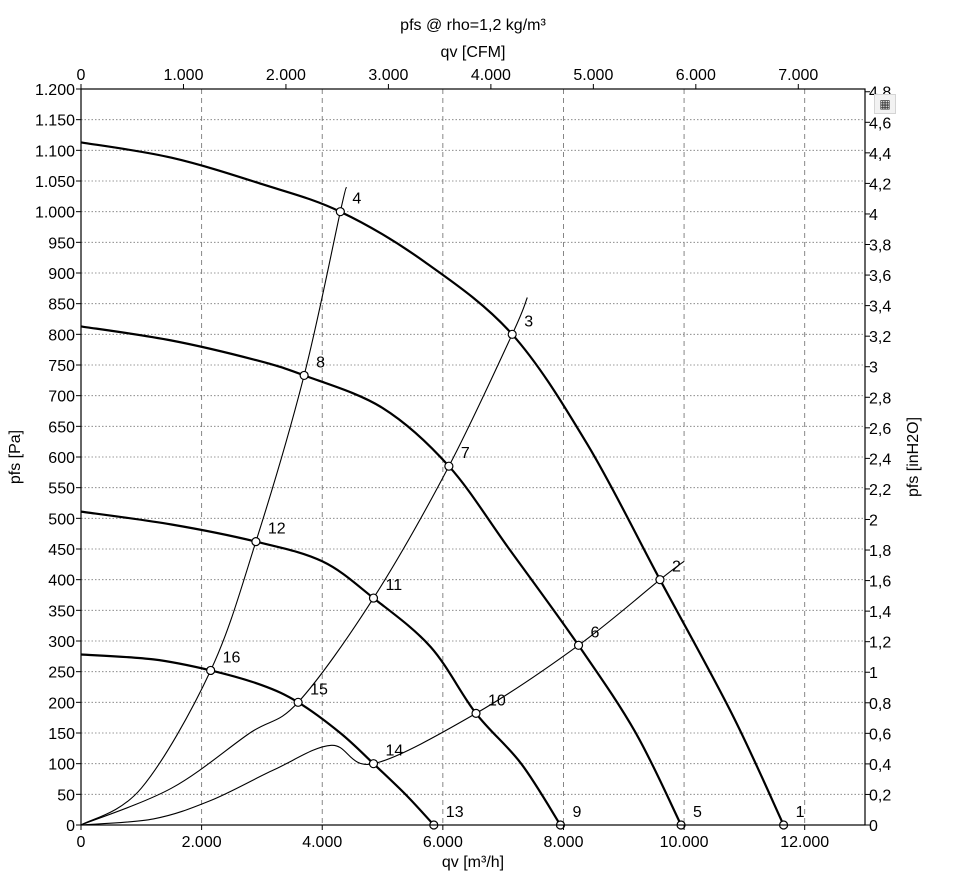 The image size is (956, 890). I want to click on y2-tick-label: 4,6, so click(880, 123).